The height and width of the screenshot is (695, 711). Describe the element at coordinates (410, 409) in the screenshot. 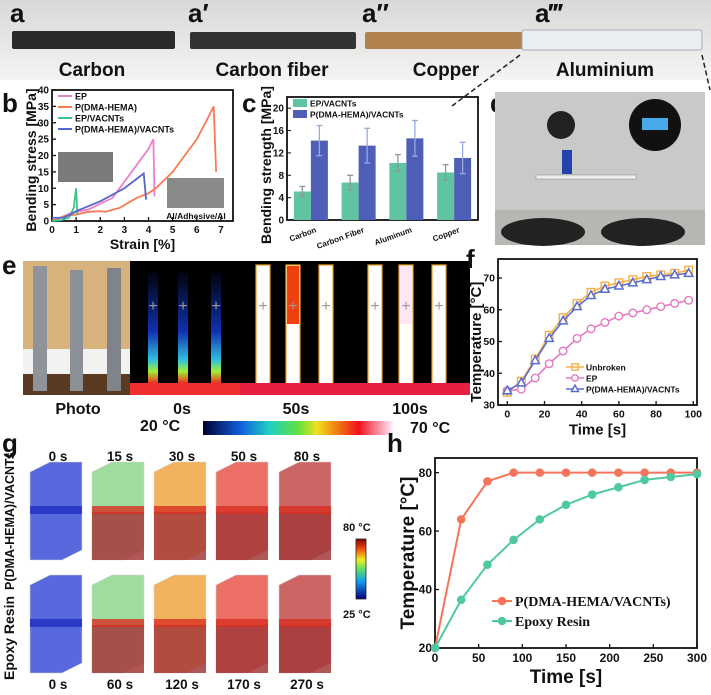

I see `frame-label-100s: 100s` at that location.